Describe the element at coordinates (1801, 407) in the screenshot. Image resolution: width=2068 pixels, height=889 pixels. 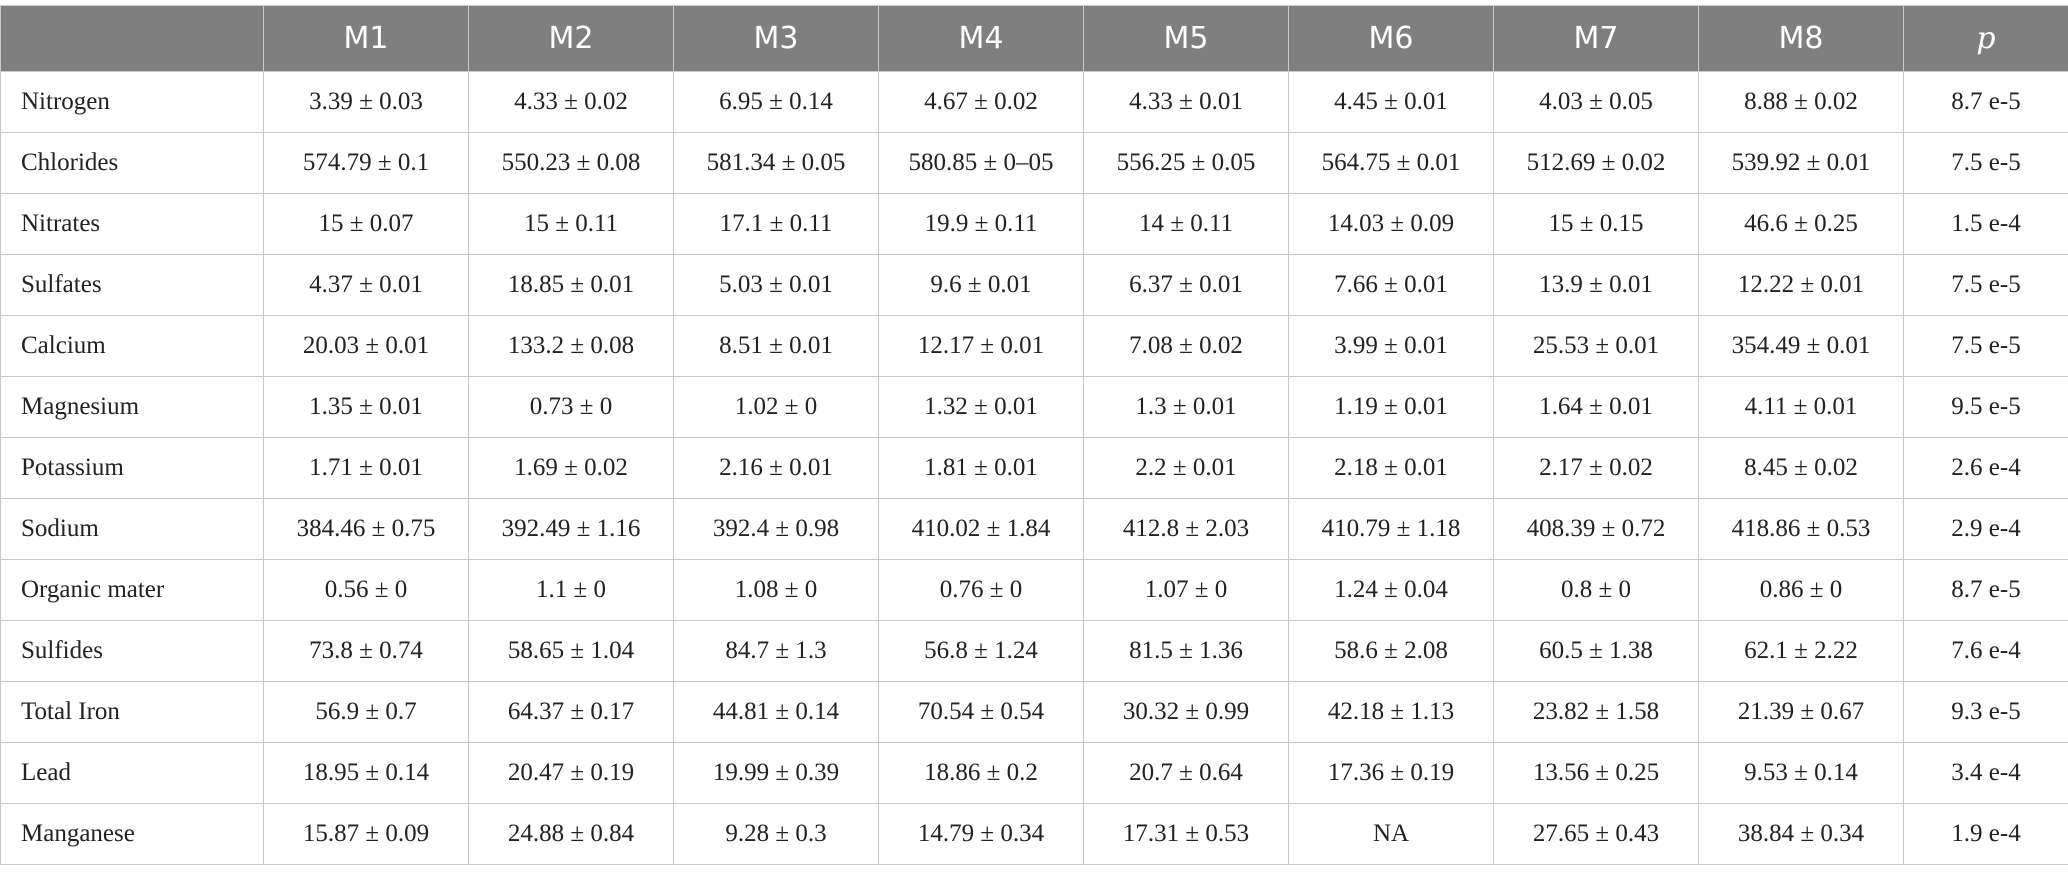
I see `value-cell: 4.11 ± 0.01` at that location.